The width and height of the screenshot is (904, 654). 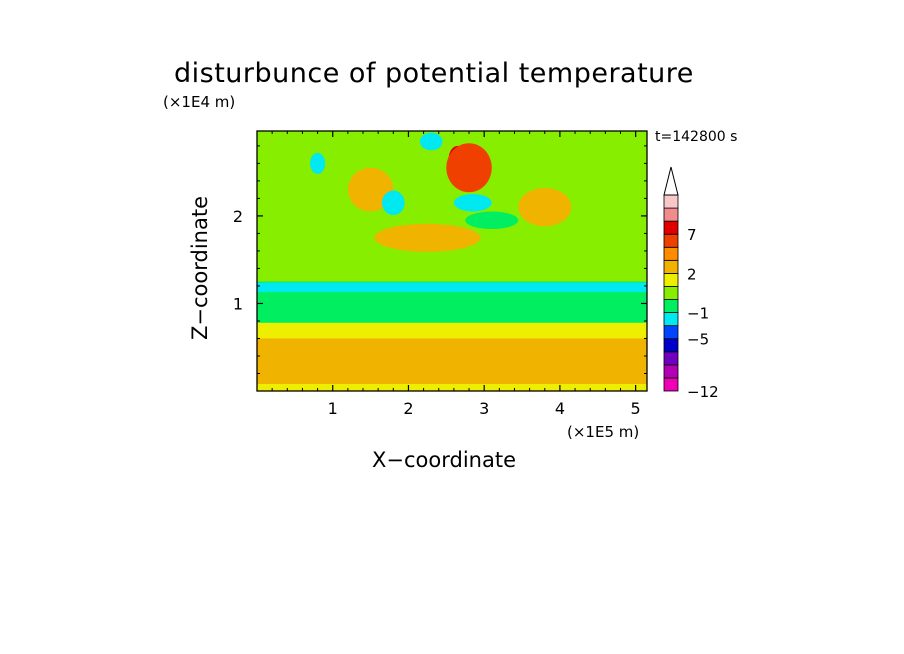 What do you see at coordinates (698, 340) in the screenshot?
I see `colorbar-label: −5` at bounding box center [698, 340].